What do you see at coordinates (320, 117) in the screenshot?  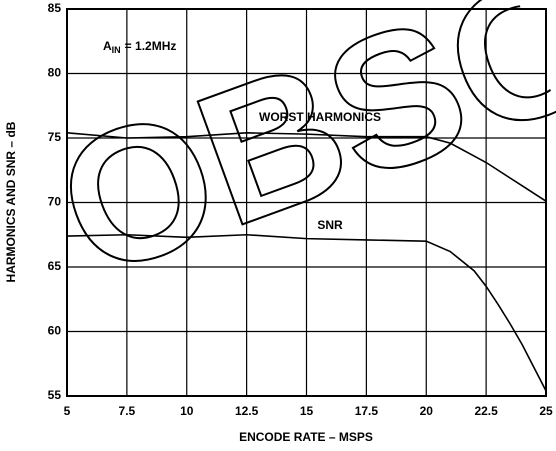 I see `series-label: WORST HARMONICS` at bounding box center [320, 117].